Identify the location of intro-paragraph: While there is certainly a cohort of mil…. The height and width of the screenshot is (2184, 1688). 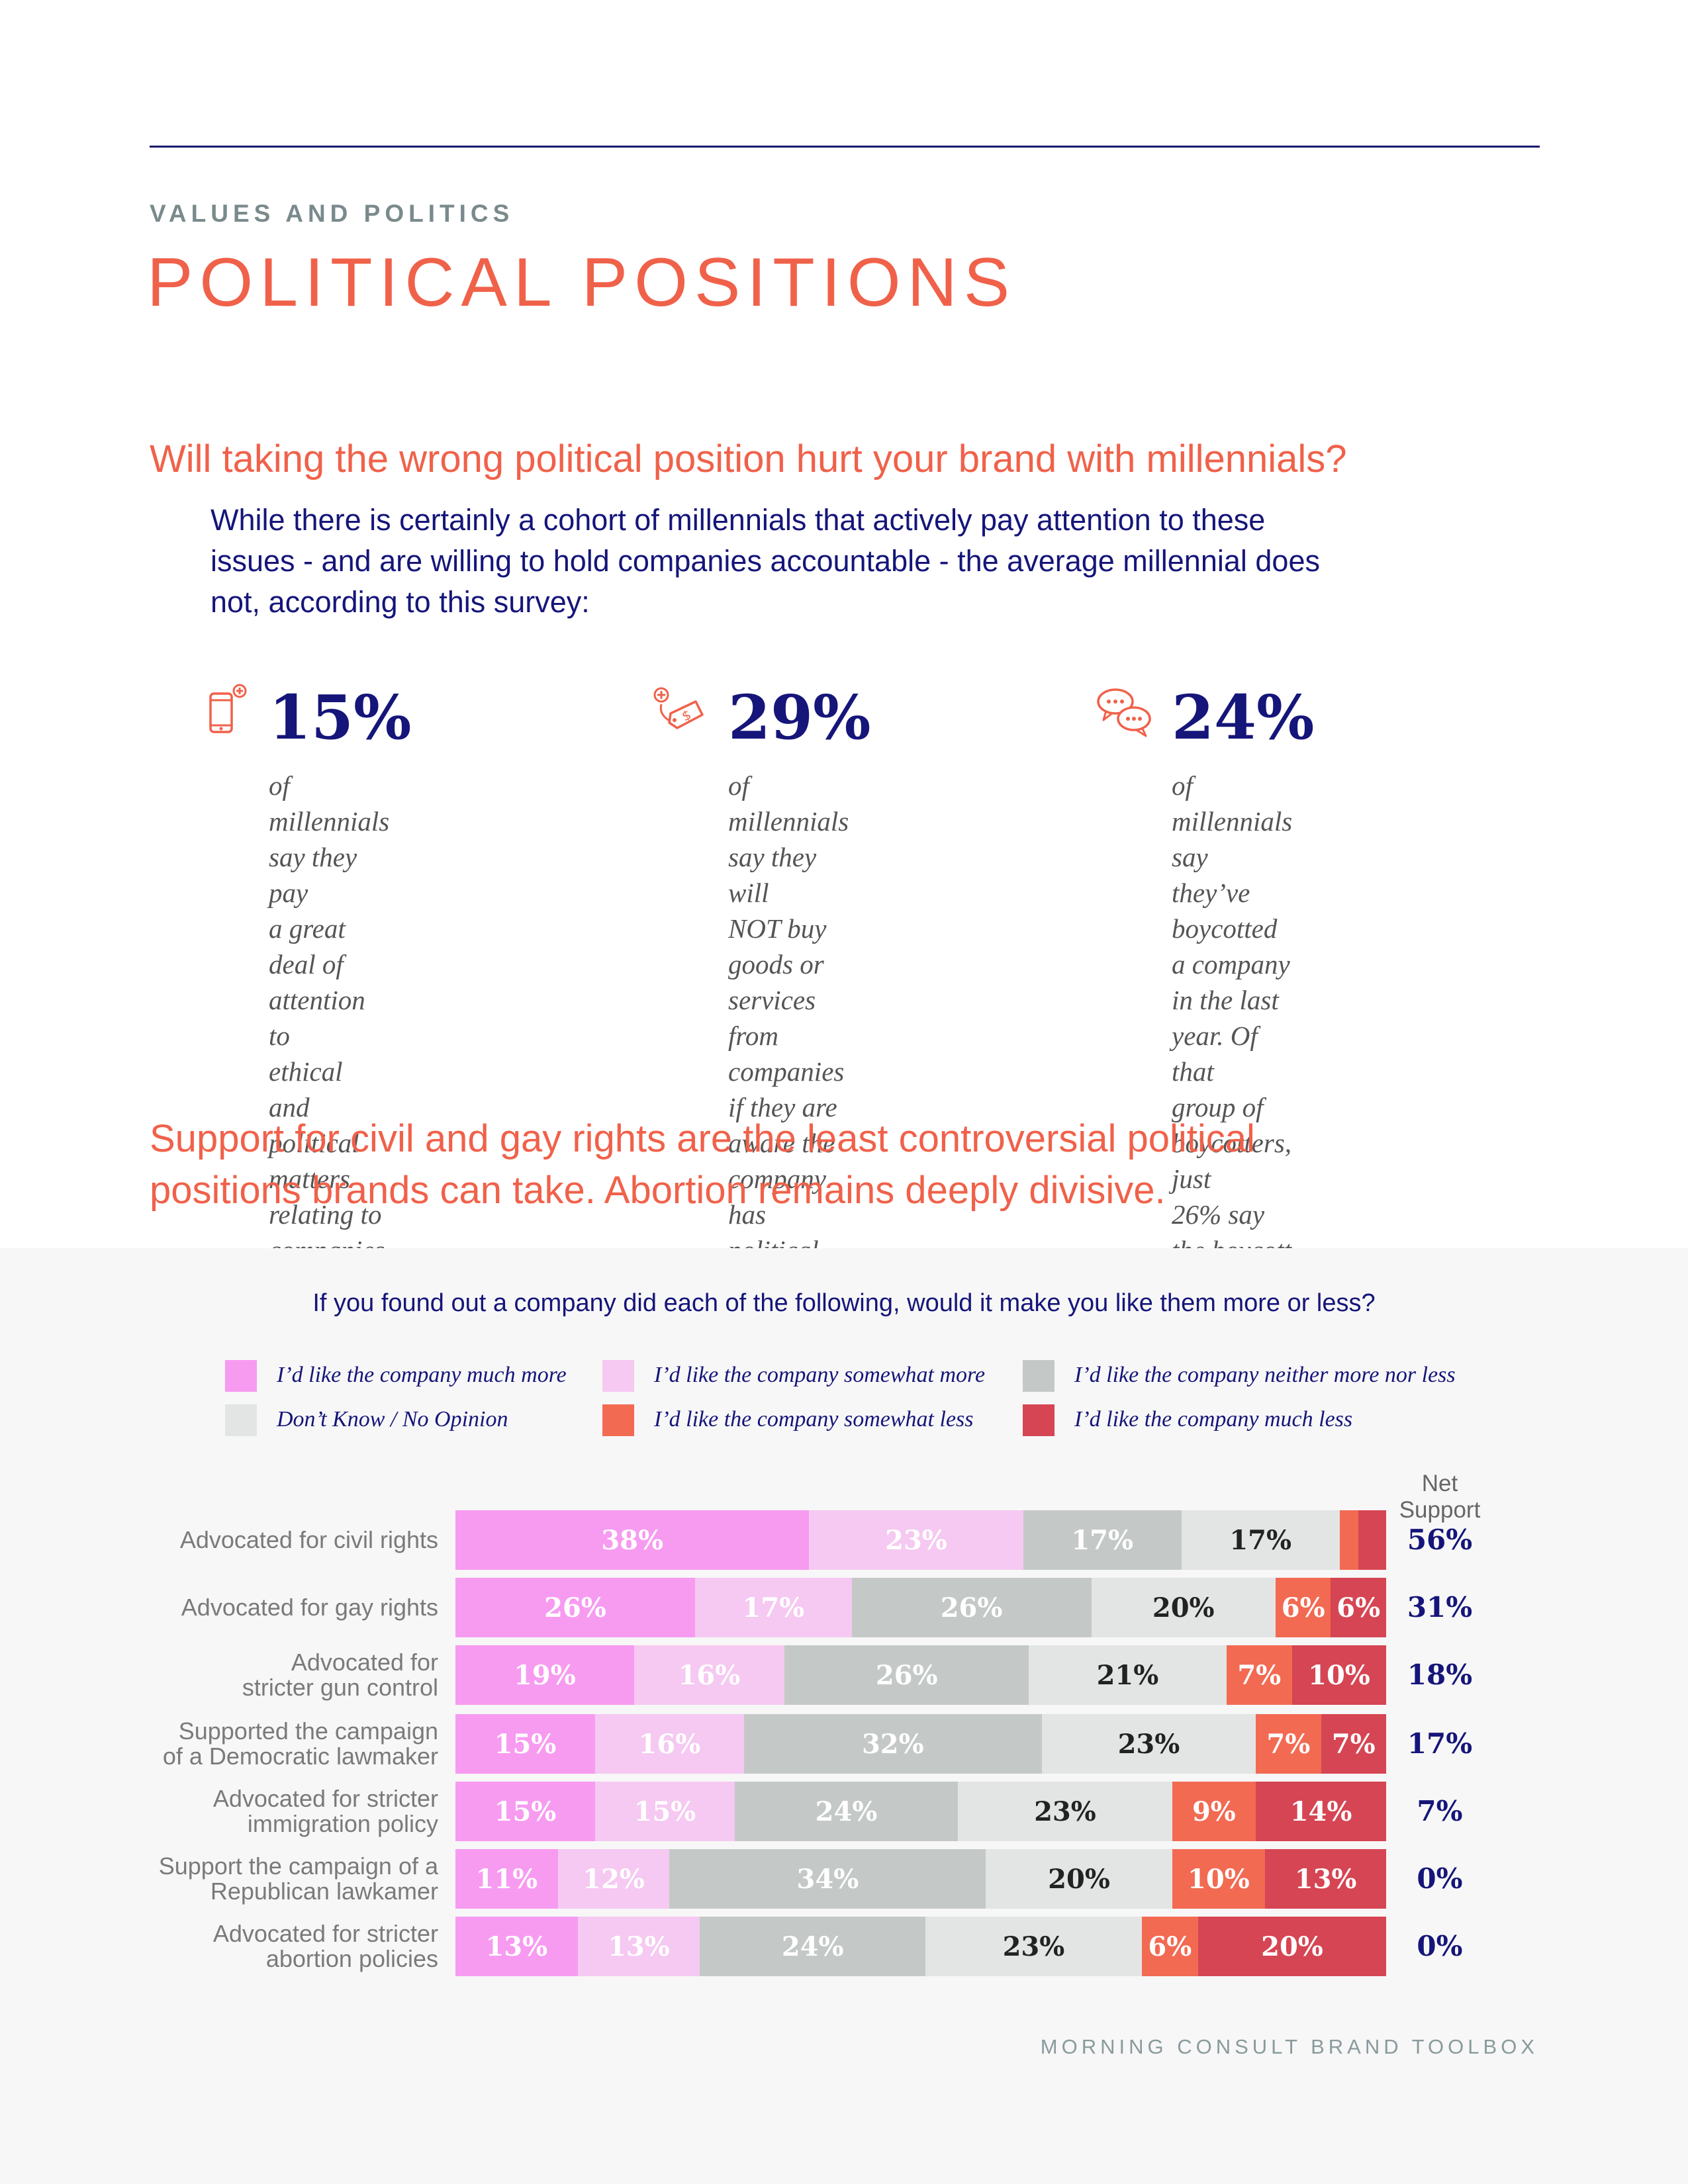
(765, 561).